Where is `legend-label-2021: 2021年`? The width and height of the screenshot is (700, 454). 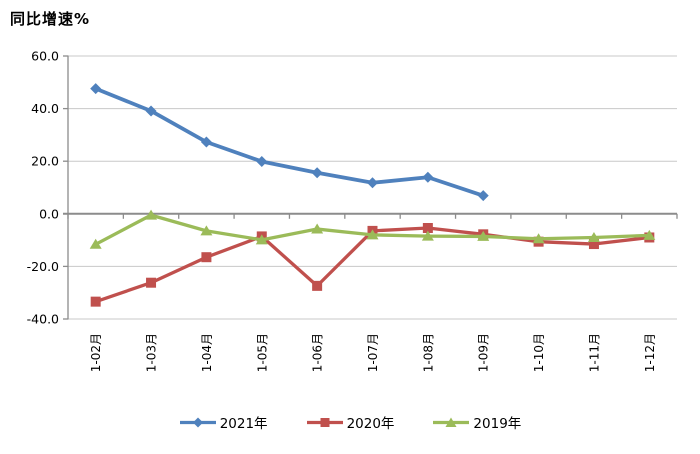 legend-label-2021: 2021年 is located at coordinates (243, 424).